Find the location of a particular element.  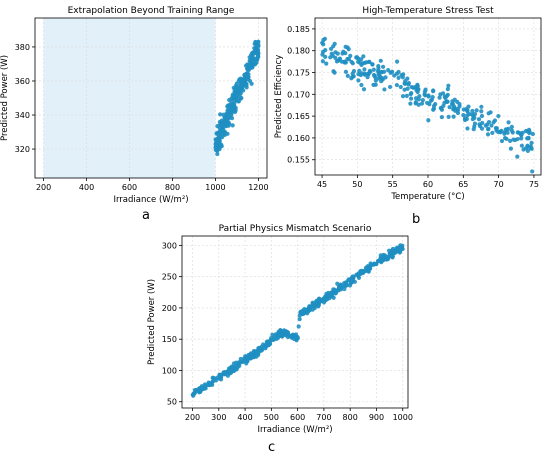

x-tick-label: 700 is located at coordinates (323, 417).